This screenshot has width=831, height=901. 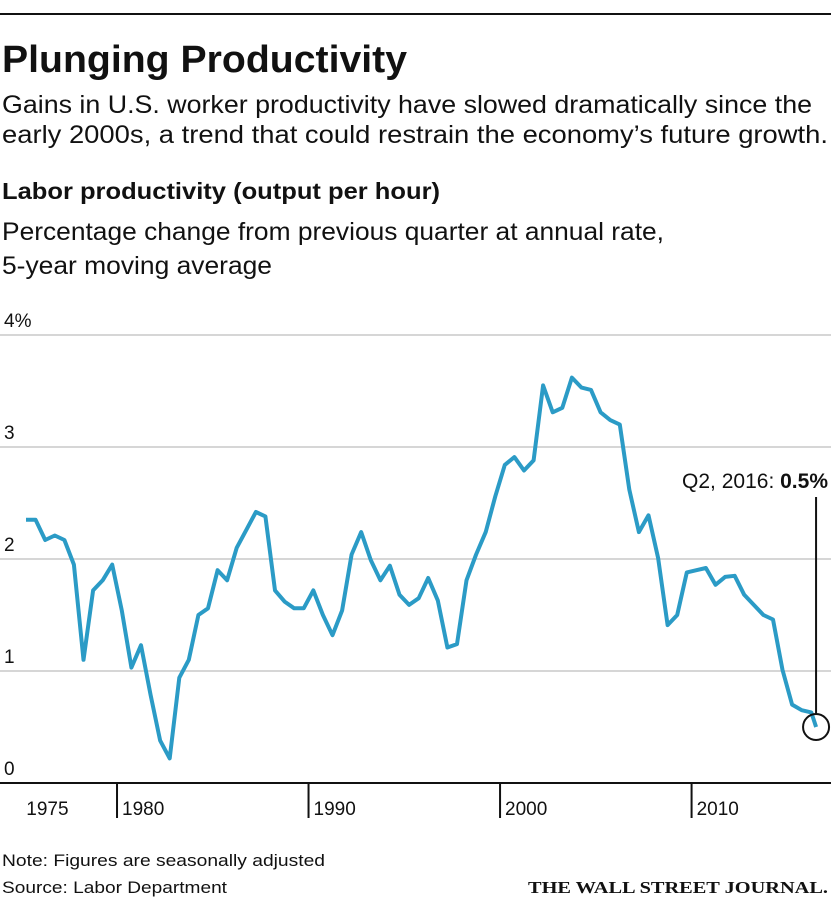 I want to click on x-tick-label: 1980, so click(x=143, y=809).